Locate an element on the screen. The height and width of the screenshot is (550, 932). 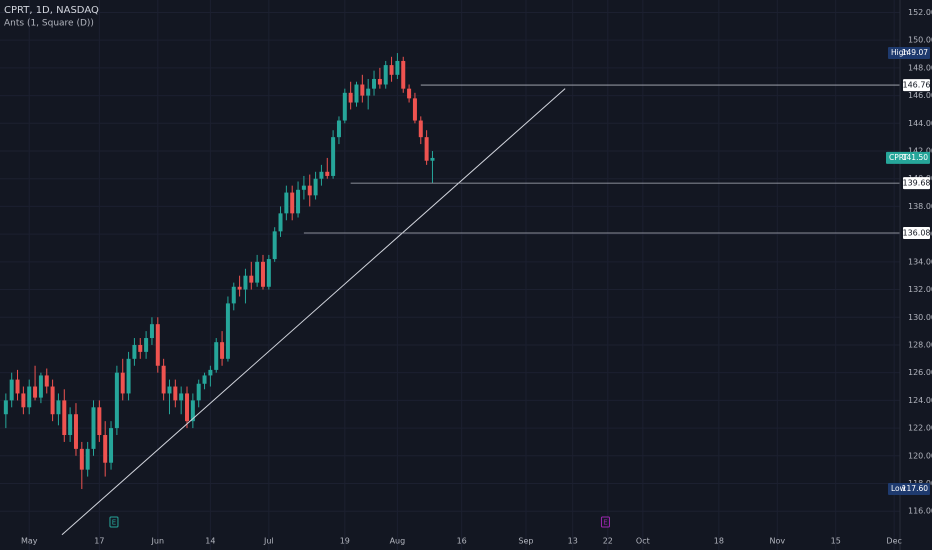
y-tick-label: 116.00 is located at coordinates (920, 511).